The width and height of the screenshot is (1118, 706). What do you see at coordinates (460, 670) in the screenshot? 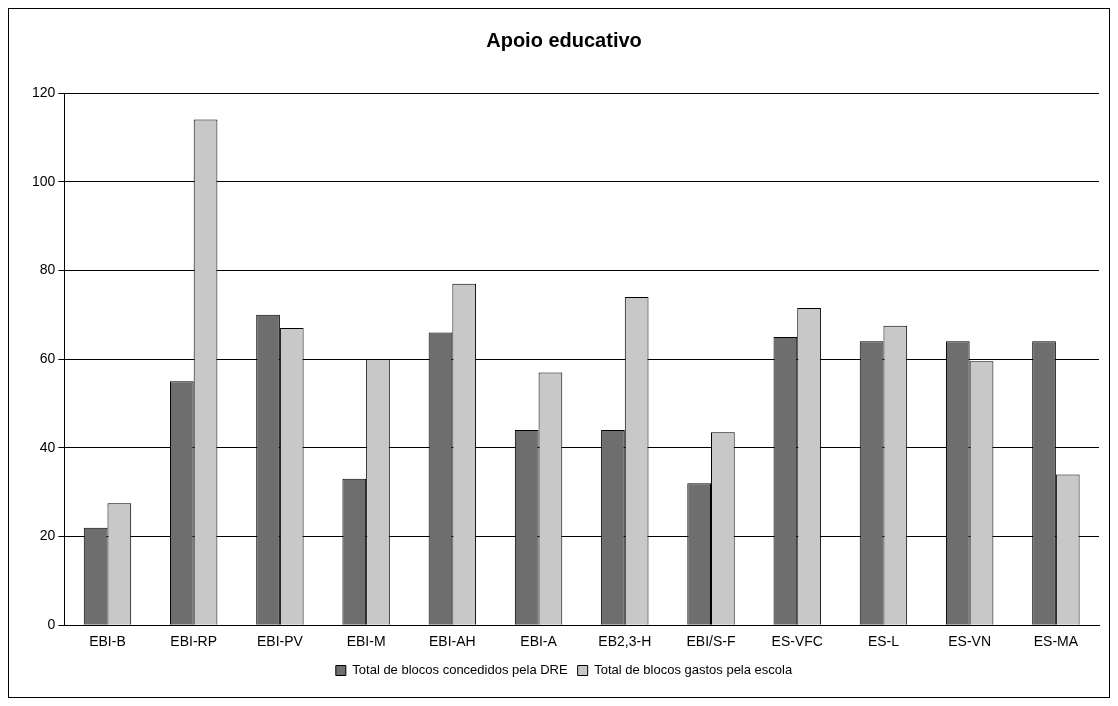
I see `legend-label: Total de blocos concedidos pela DRE` at bounding box center [460, 670].